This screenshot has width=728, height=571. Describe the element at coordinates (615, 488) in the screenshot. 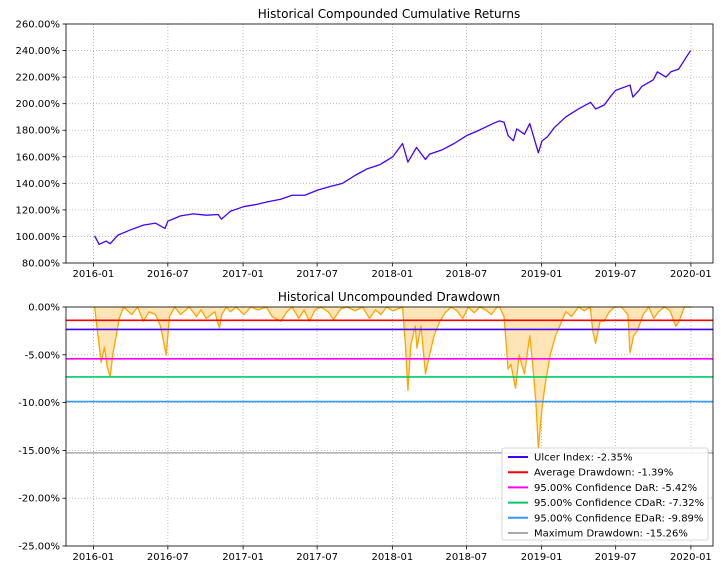

I see `legend-label: 95.00% Confidence DaR: -5.42%` at that location.